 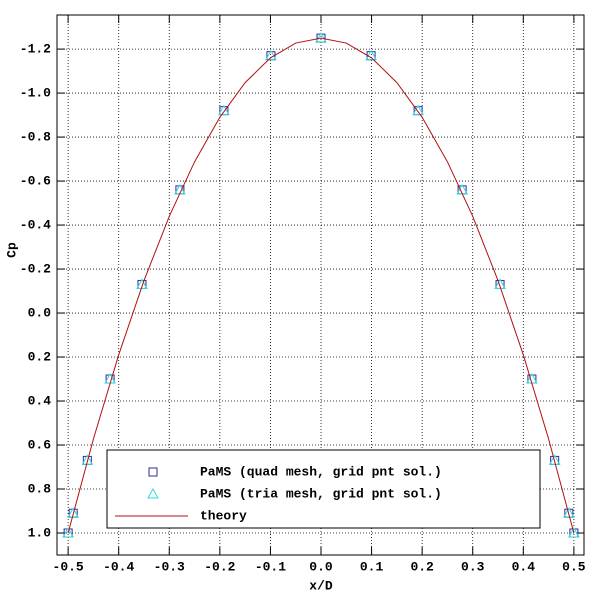 What do you see at coordinates (372, 566) in the screenshot?
I see `x-tick-label: 0.1` at bounding box center [372, 566].